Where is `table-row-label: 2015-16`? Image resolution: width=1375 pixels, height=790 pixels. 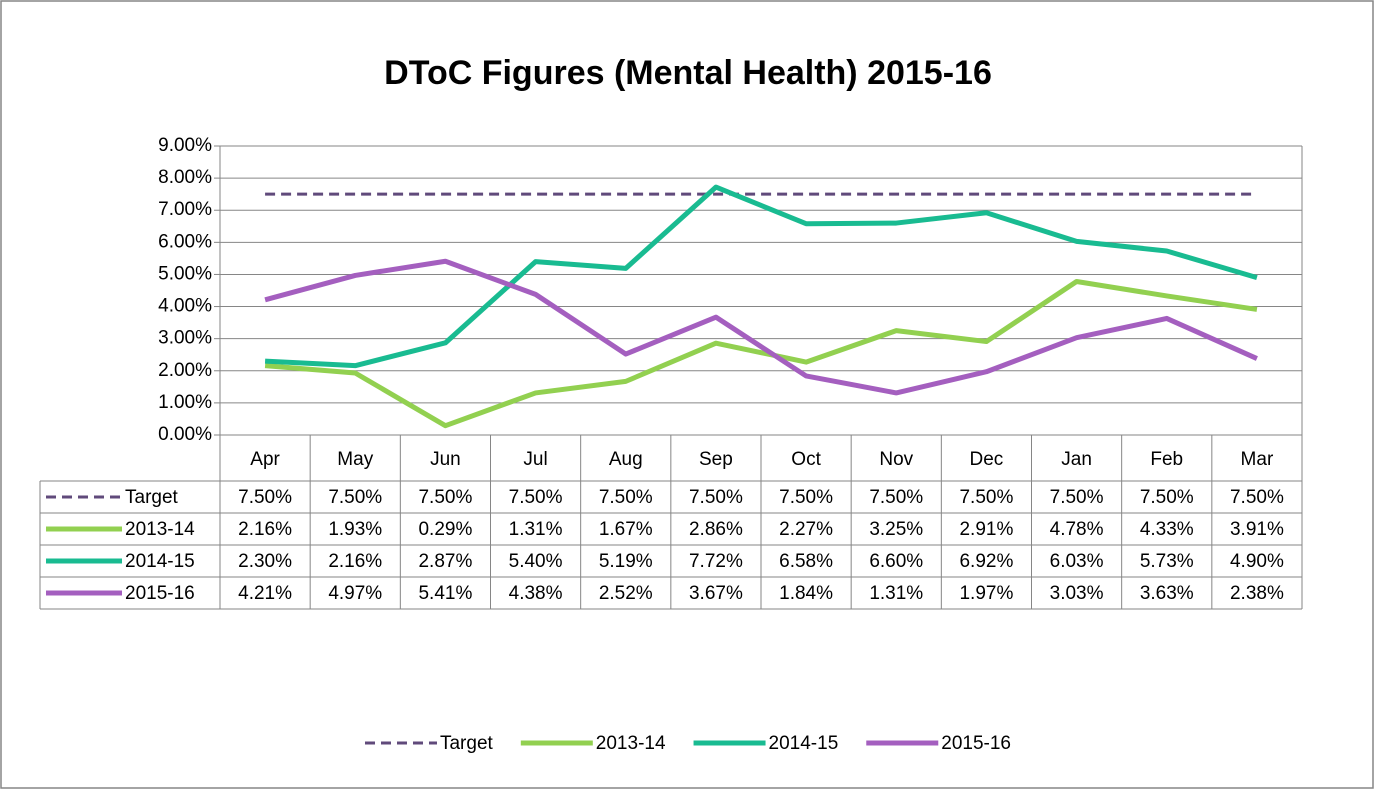
table-row-label: 2015-16 is located at coordinates (160, 593).